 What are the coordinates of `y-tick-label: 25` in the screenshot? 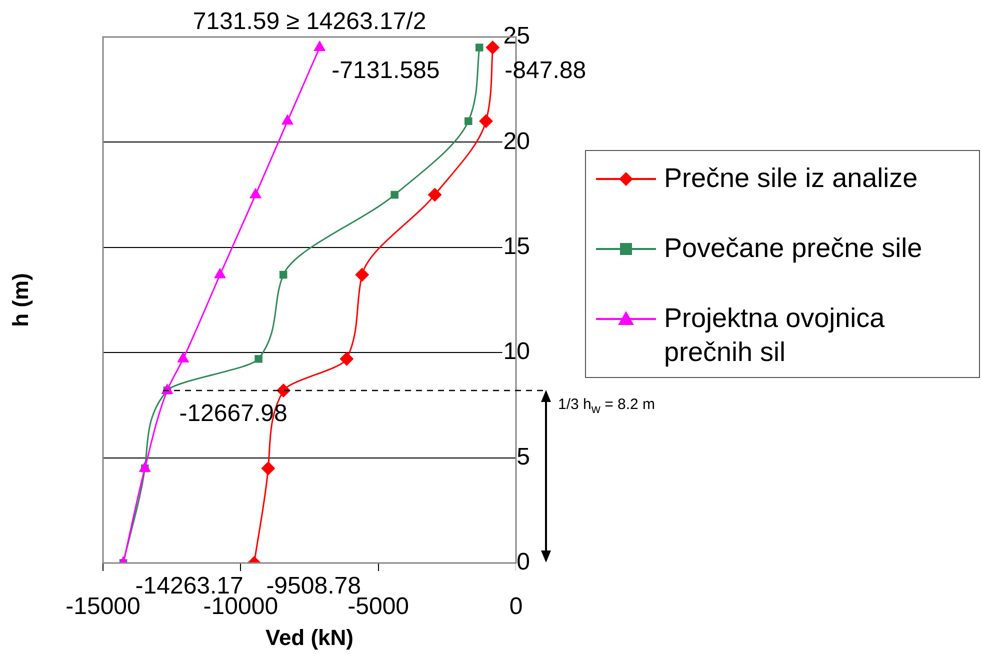 It's located at (516, 36).